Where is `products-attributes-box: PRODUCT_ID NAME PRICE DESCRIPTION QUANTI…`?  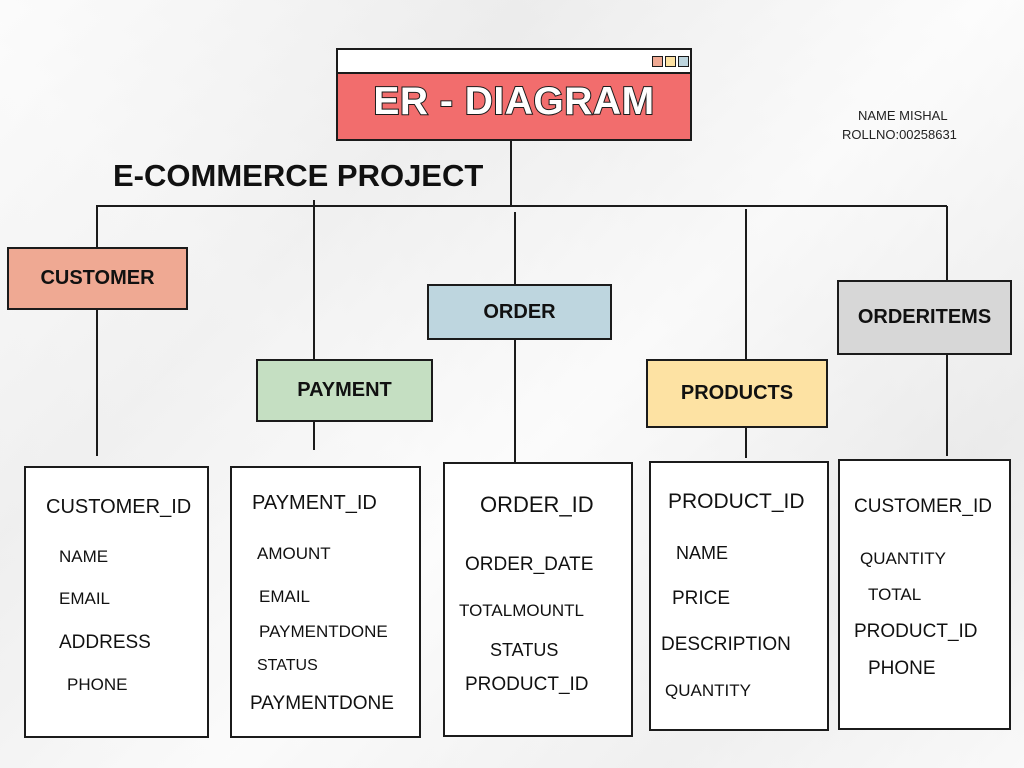
products-attributes-box: PRODUCT_ID NAME PRICE DESCRIPTION QUANTI… is located at coordinates (739, 596).